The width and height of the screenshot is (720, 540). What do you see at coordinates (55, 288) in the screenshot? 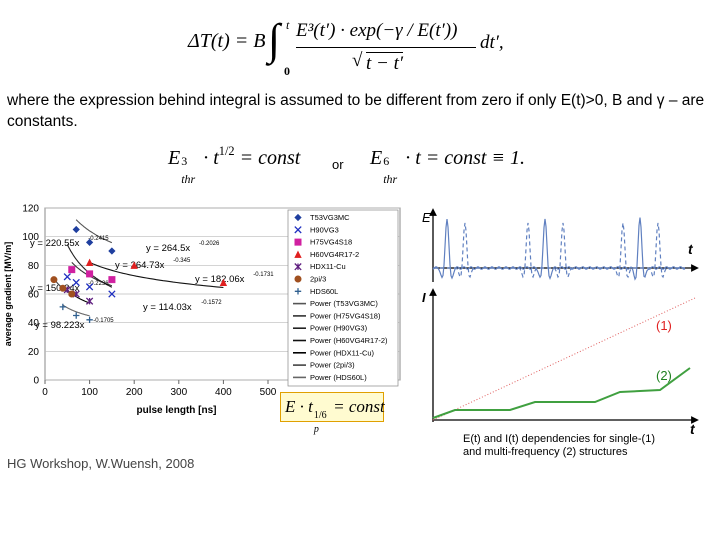
I see `trendline-label: y = 150.24x` at bounding box center [55, 288].